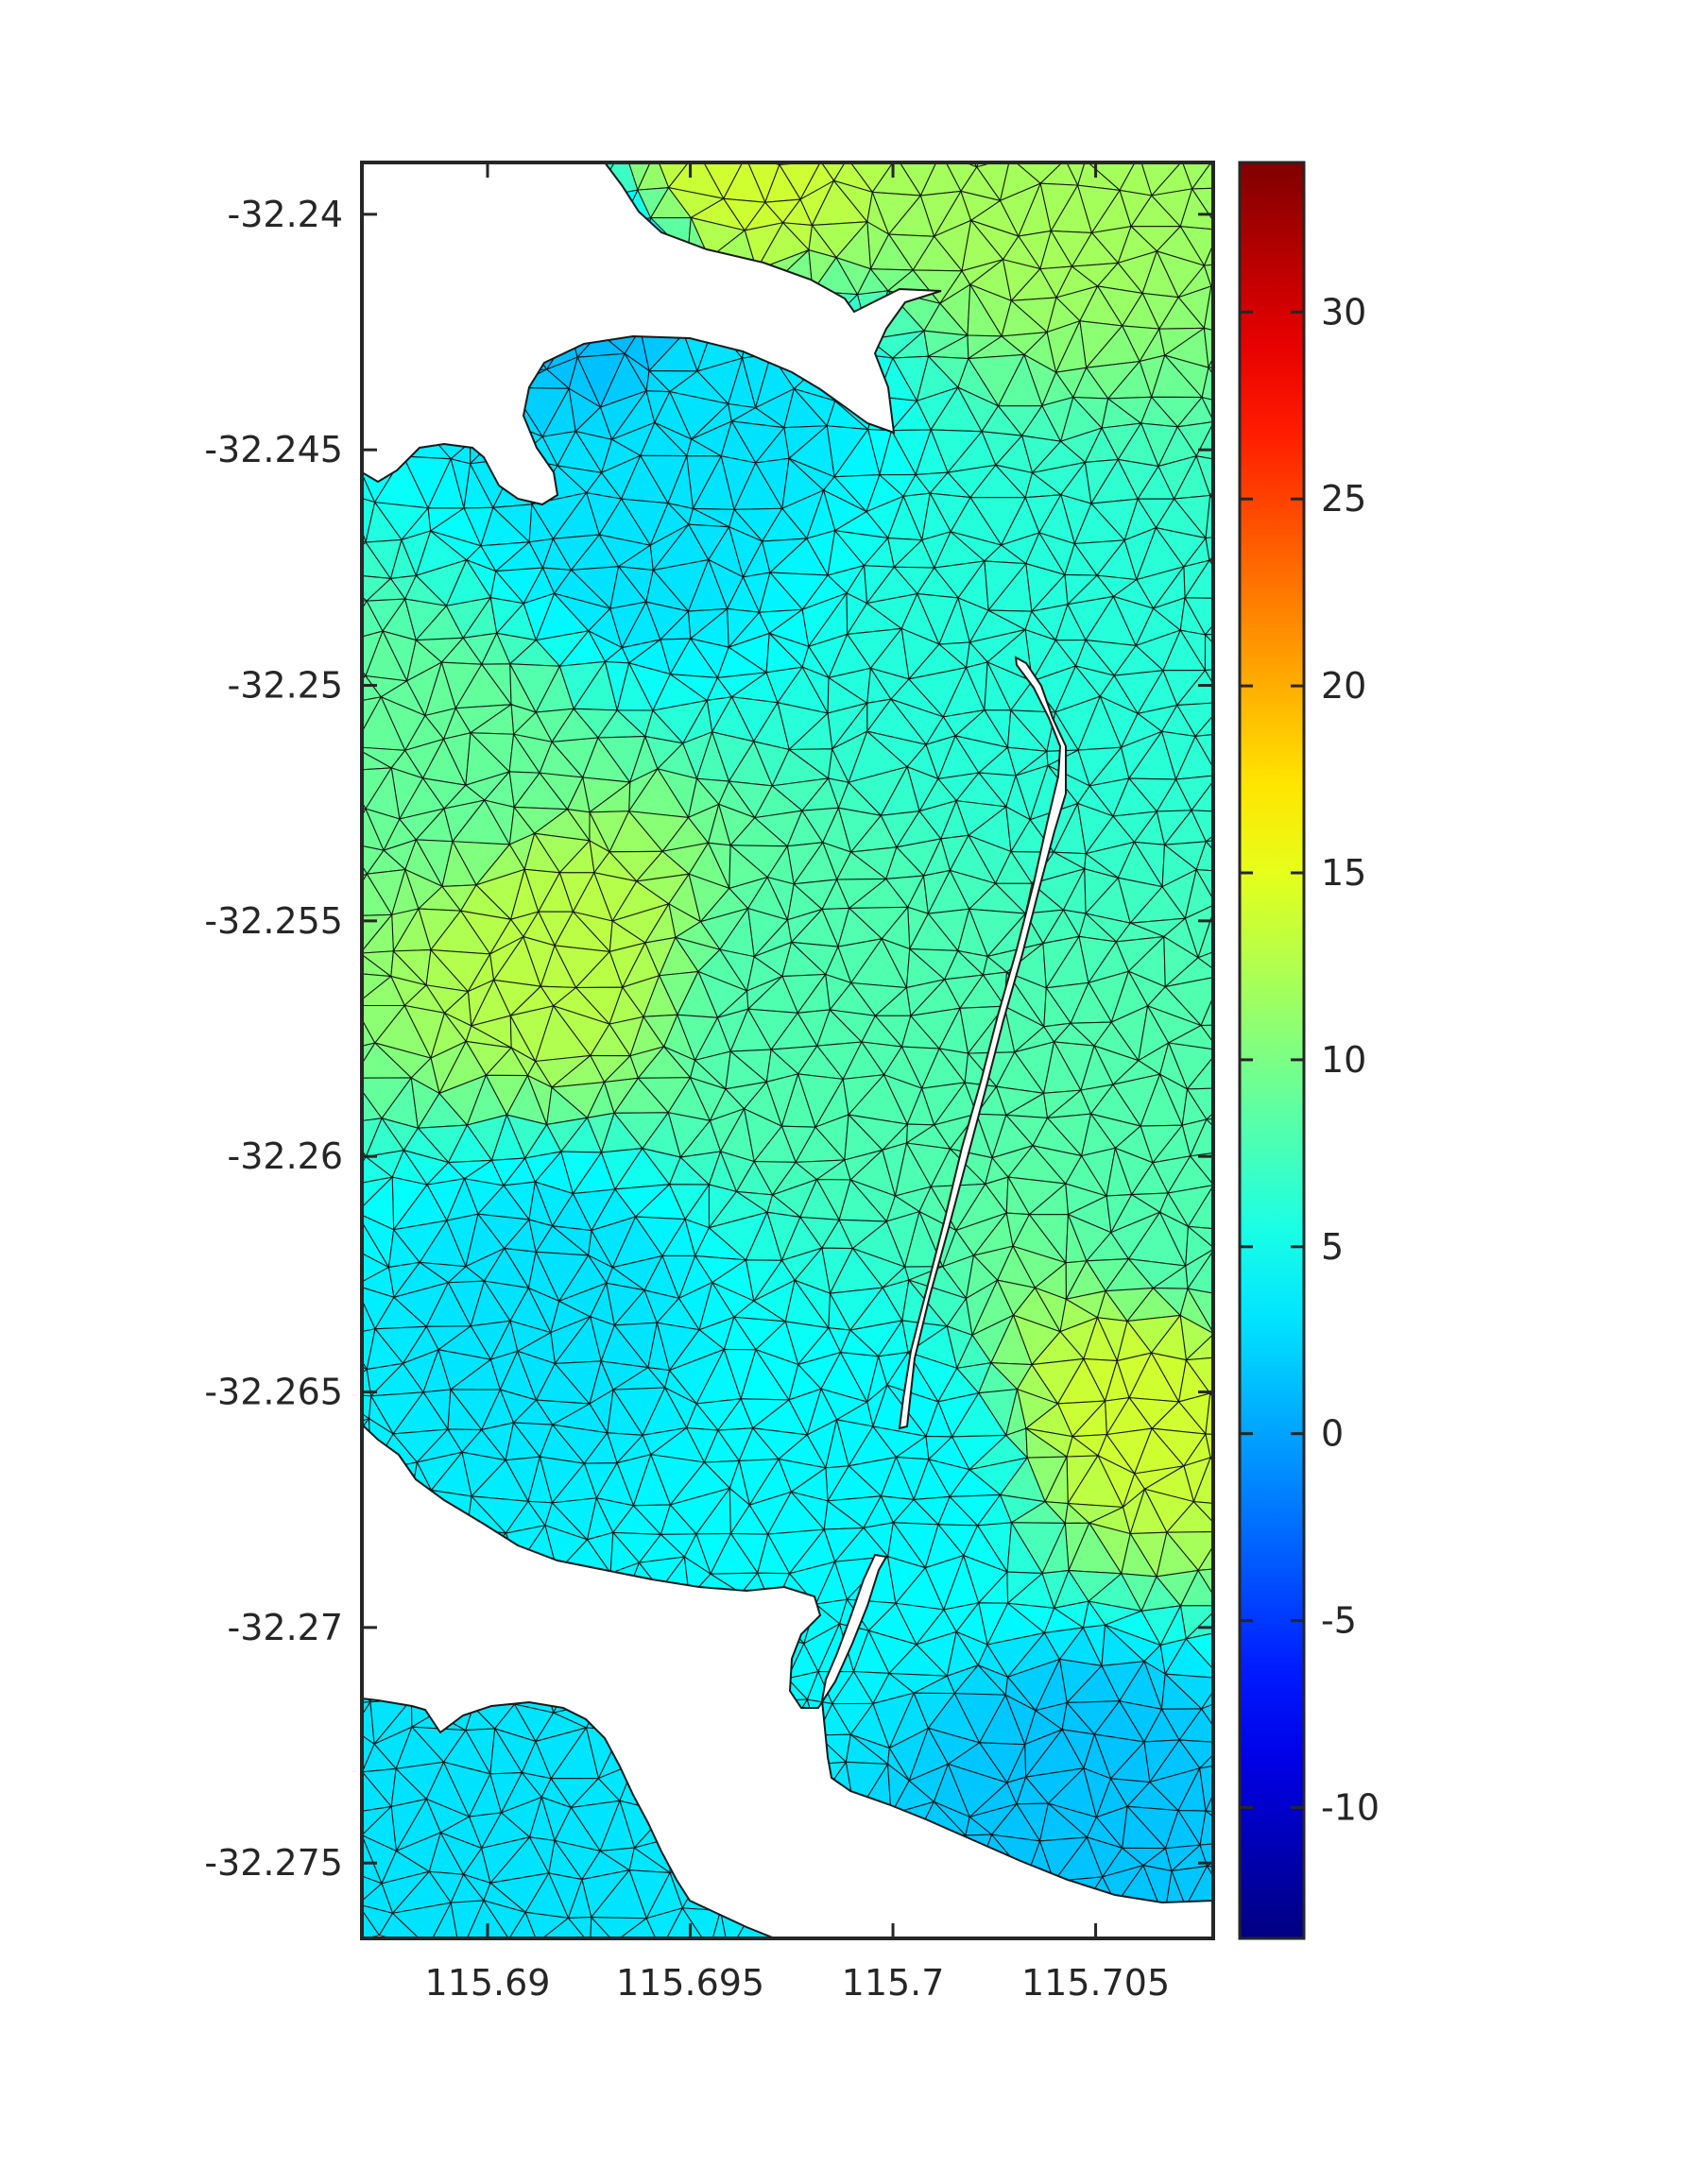  I want to click on colorbar-frame, so click(1272, 1050).